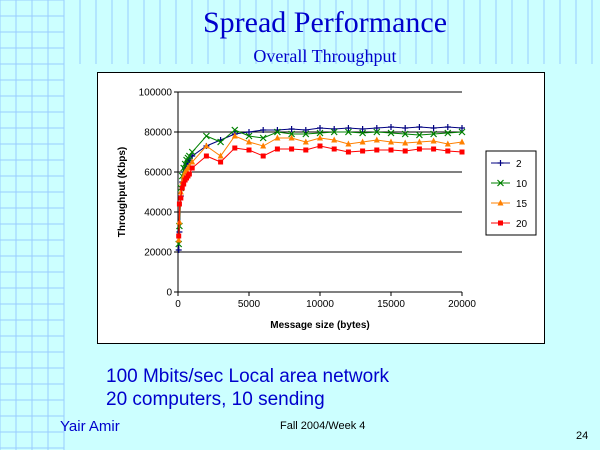 The image size is (600, 450). Describe the element at coordinates (323, 426) in the screenshot. I see `footer-date: Fall 2004/Week 4` at that location.